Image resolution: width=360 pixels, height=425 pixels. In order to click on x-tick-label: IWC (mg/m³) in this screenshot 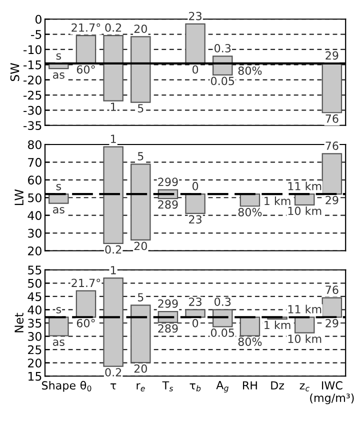, I will do `click(332, 392)`.